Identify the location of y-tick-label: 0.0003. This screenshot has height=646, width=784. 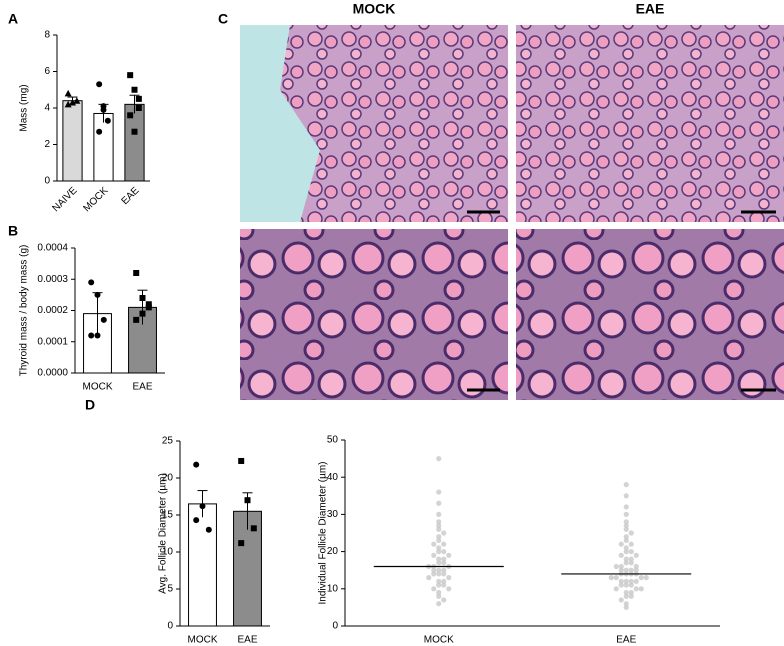
(52, 279).